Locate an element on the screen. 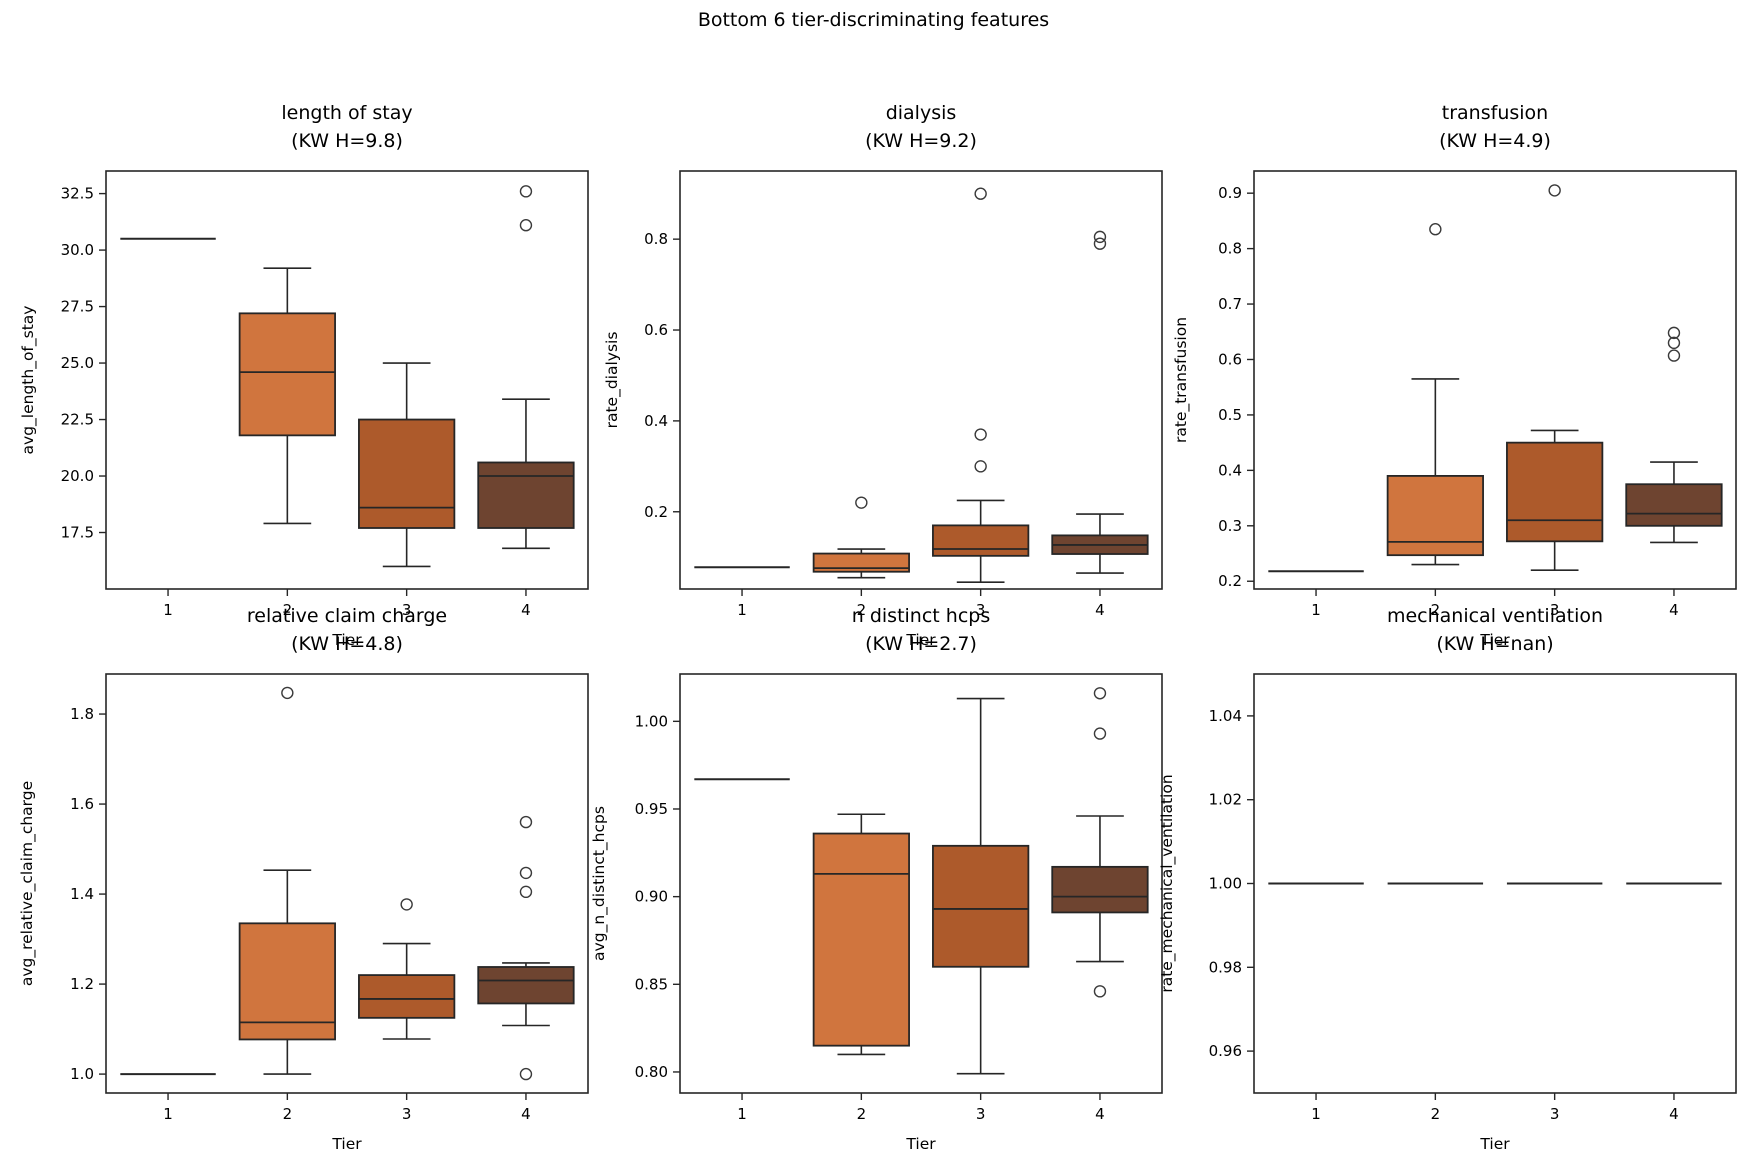 The image size is (1747, 1172). subplot-title: n distinct hcps is located at coordinates (921, 616).